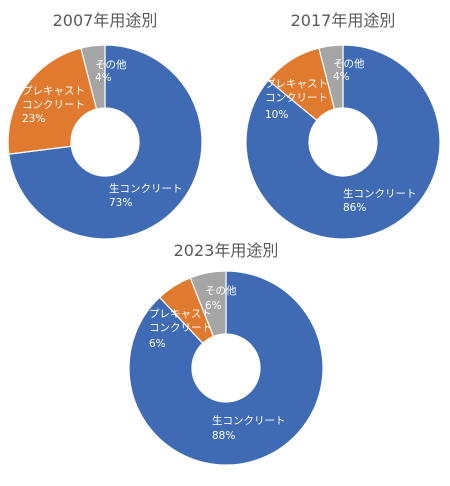 The width and height of the screenshot is (450, 486). Describe the element at coordinates (331, 77) in the screenshot. I see `slice-2017-other` at that location.